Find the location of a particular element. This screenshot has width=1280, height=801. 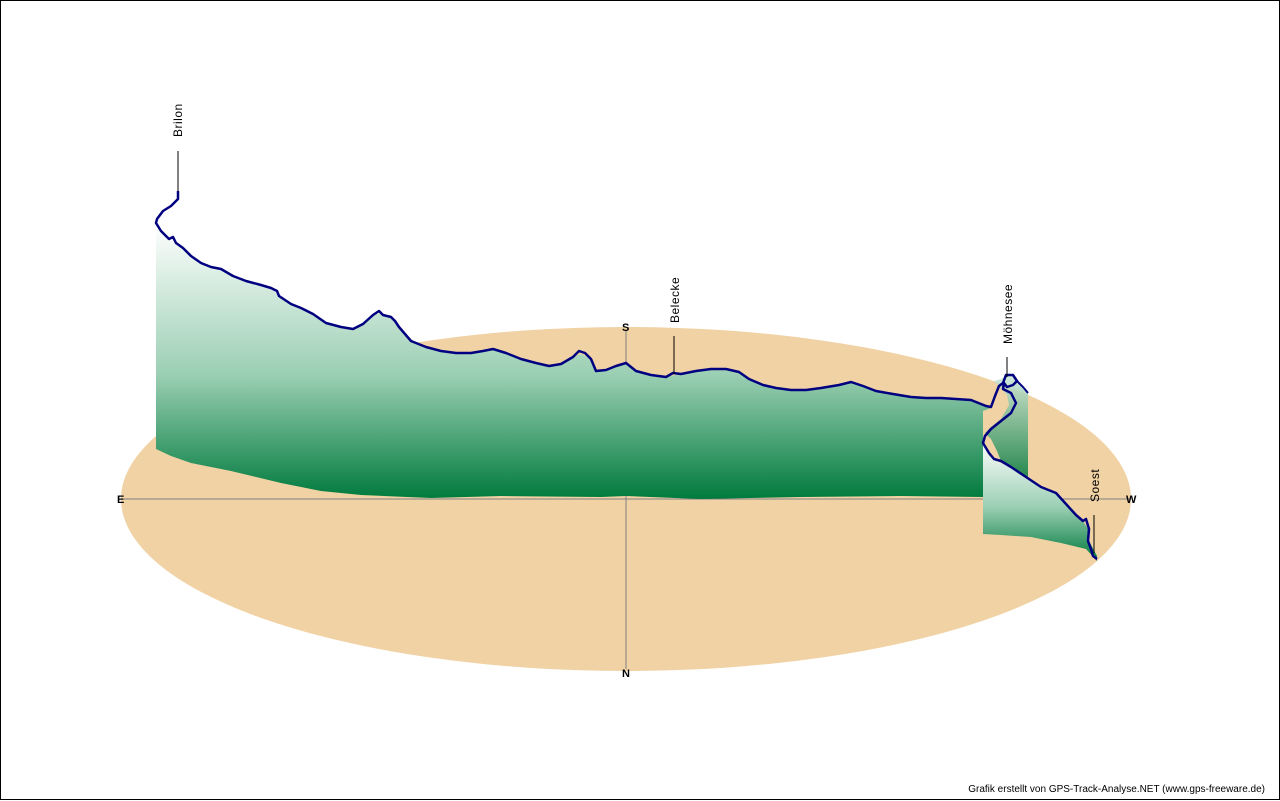

elevation-wall-loop is located at coordinates (1006, 426).